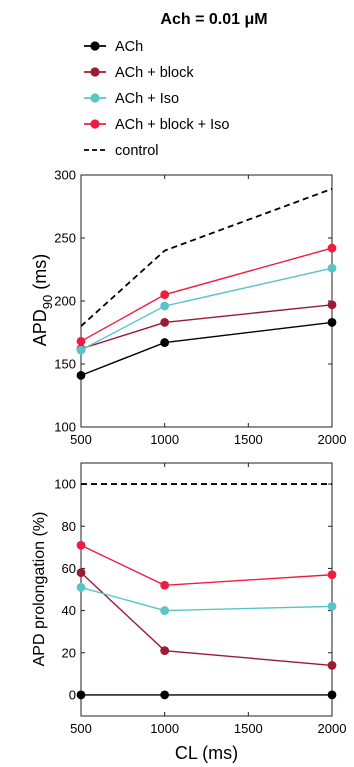  I want to click on x-axis-label: CL (ms), so click(206, 753).